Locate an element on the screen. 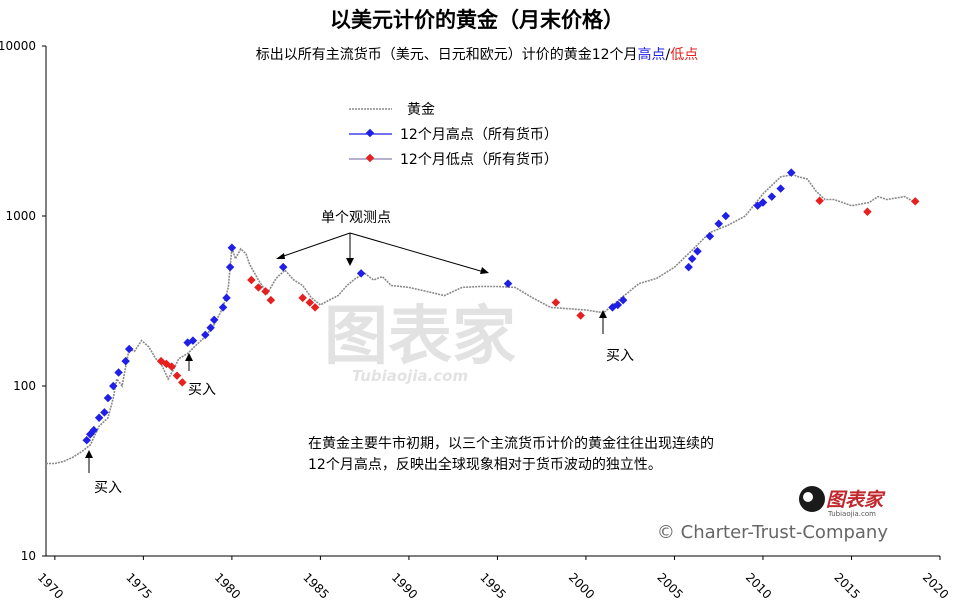 The height and width of the screenshot is (616, 954). x-tick-label: 2015 is located at coordinates (846, 585).